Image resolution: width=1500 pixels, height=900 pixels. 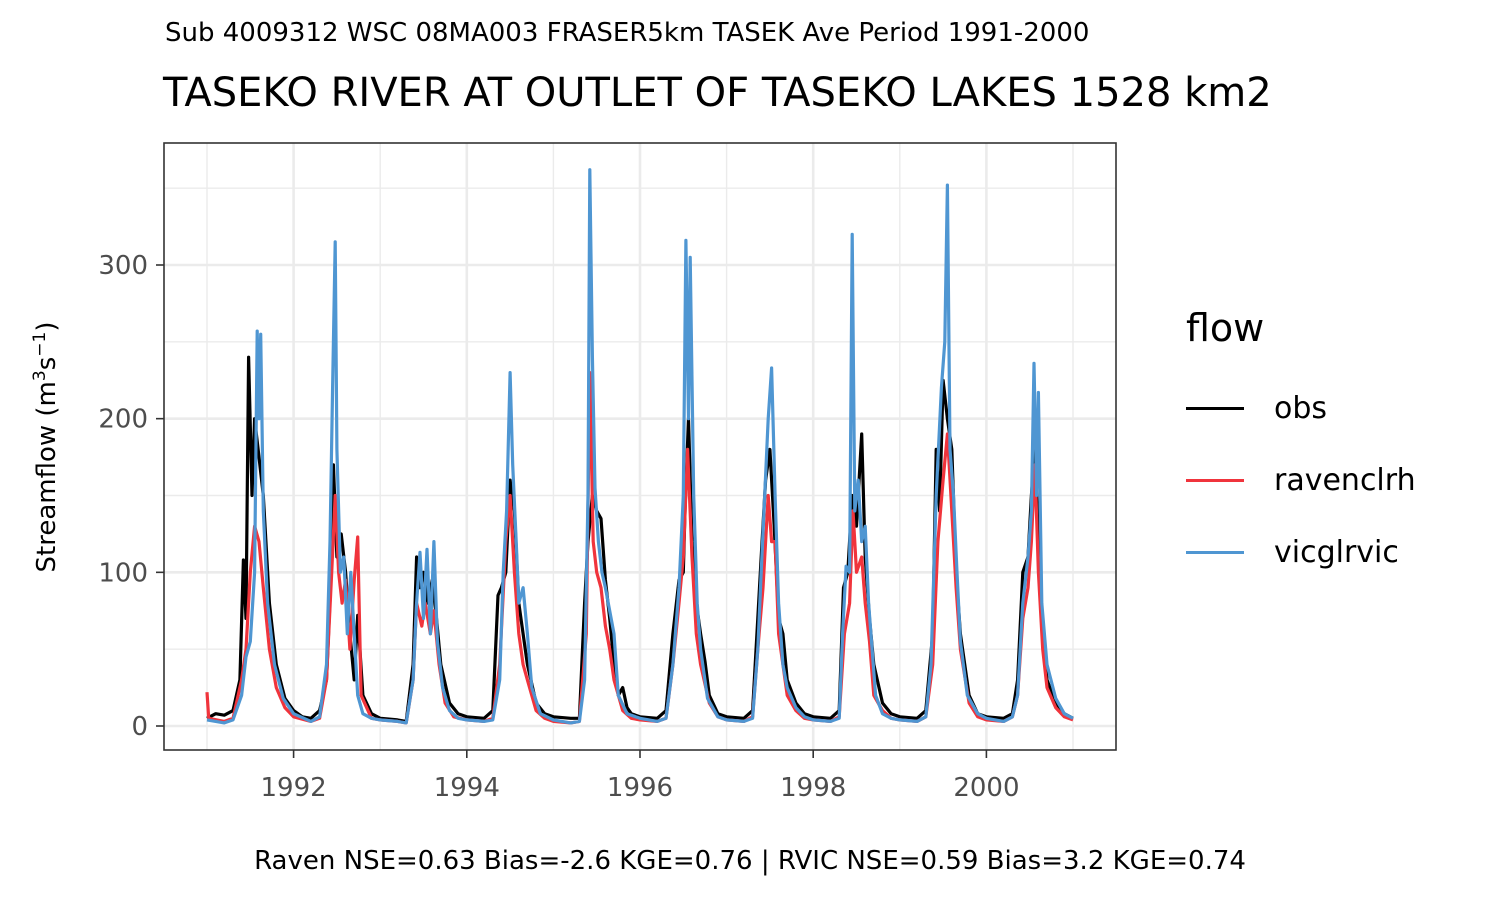 What do you see at coordinates (40, 376) in the screenshot?
I see `y-axis-label-sup1: 3` at bounding box center [40, 376].